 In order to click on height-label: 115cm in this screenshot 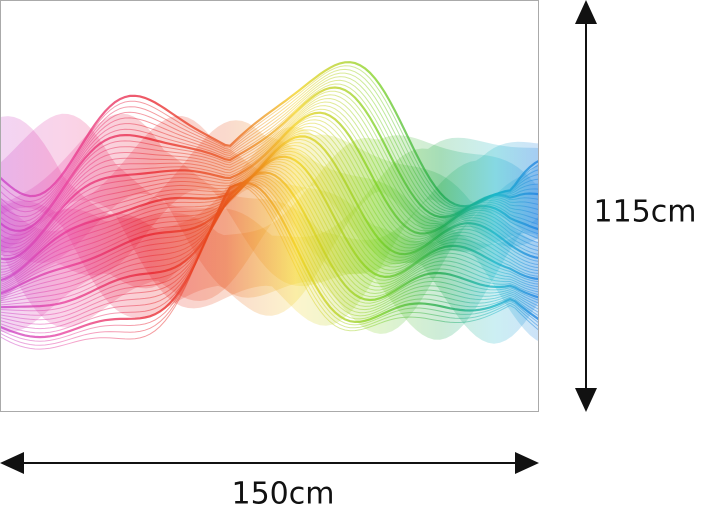, I will do `click(645, 212)`.